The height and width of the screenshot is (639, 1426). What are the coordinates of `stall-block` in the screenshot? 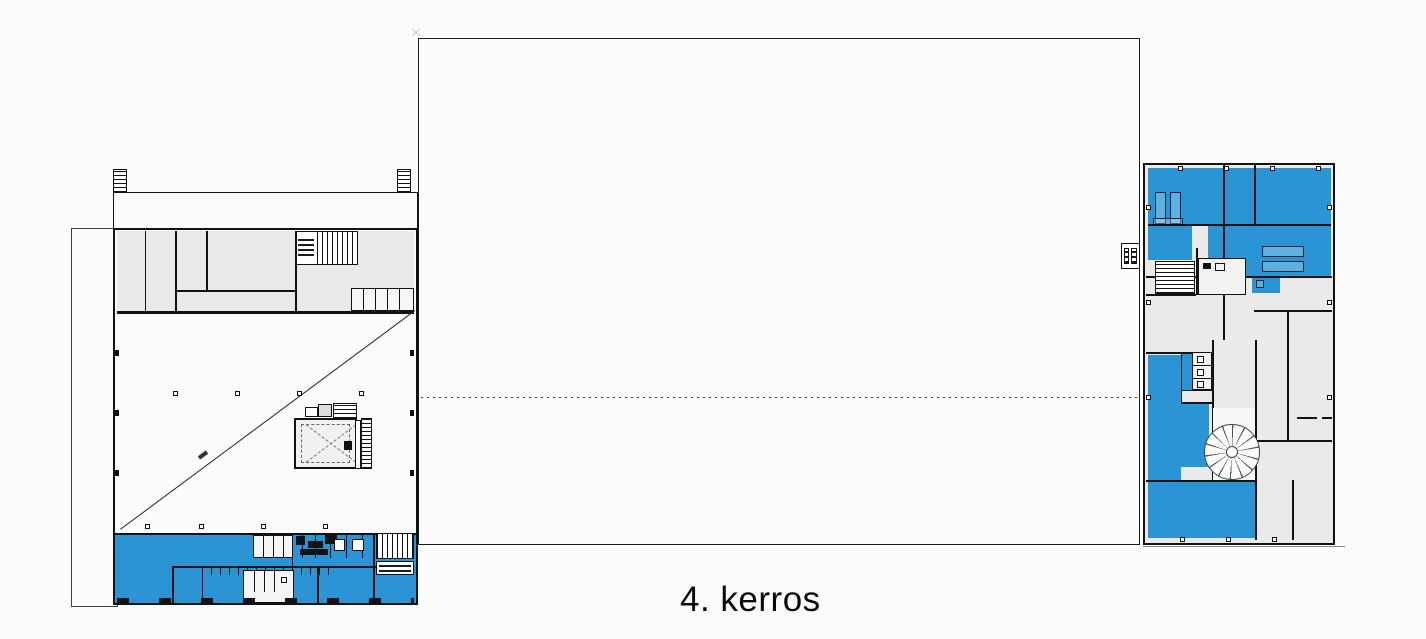 It's located at (273, 546).